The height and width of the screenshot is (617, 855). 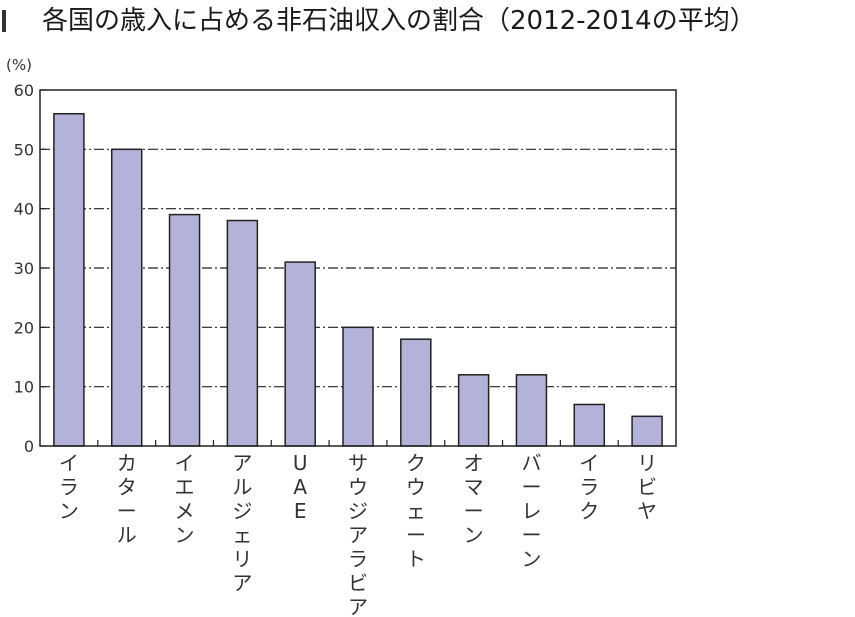 I want to click on x-category-label: バーレーン, so click(x=531, y=511).